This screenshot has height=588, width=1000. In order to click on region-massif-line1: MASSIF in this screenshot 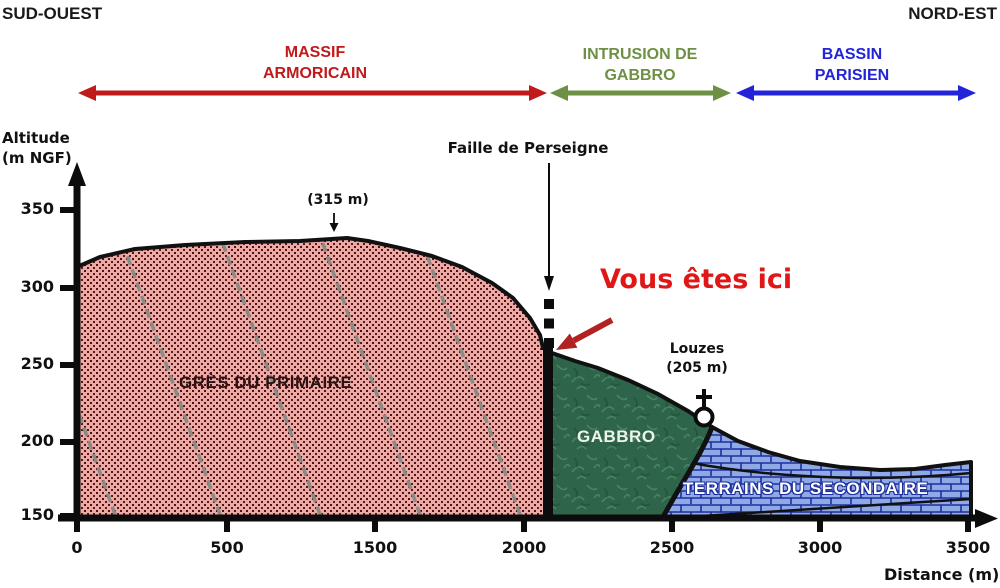, I will do `click(315, 52)`.